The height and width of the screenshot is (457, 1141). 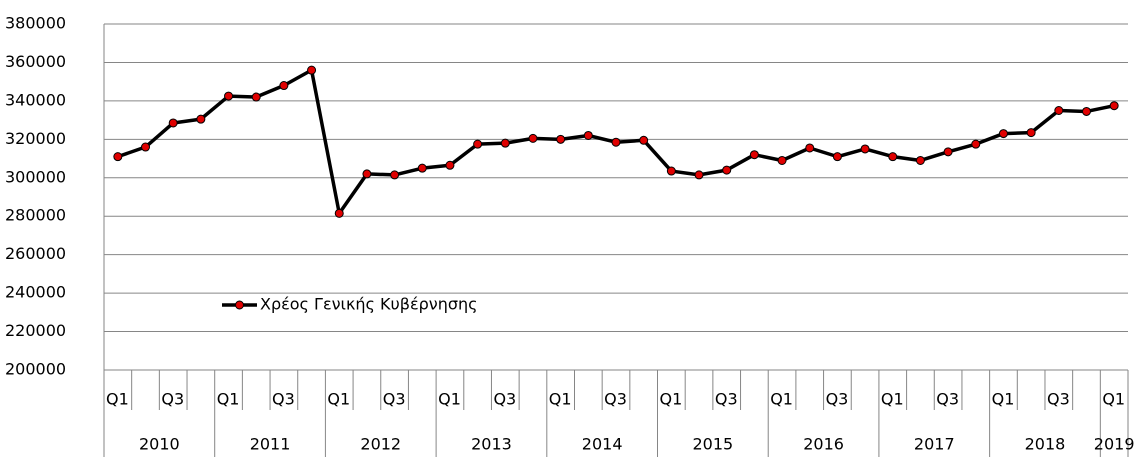 What do you see at coordinates (35, 215) in the screenshot?
I see `y-tick-label: 280000` at bounding box center [35, 215].